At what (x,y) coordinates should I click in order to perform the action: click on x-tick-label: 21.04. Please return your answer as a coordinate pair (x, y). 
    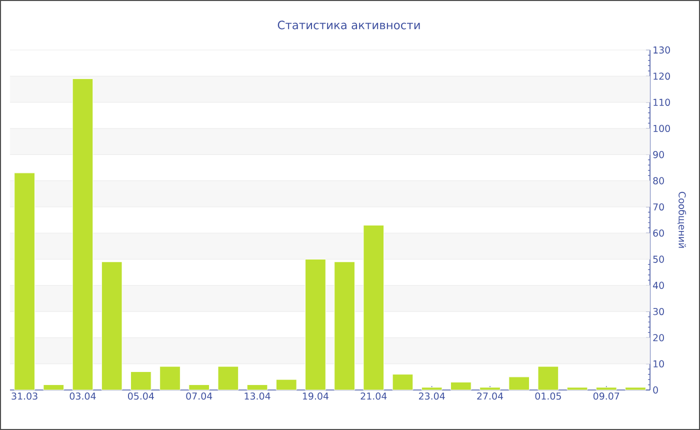
    Looking at the image, I should click on (373, 396).